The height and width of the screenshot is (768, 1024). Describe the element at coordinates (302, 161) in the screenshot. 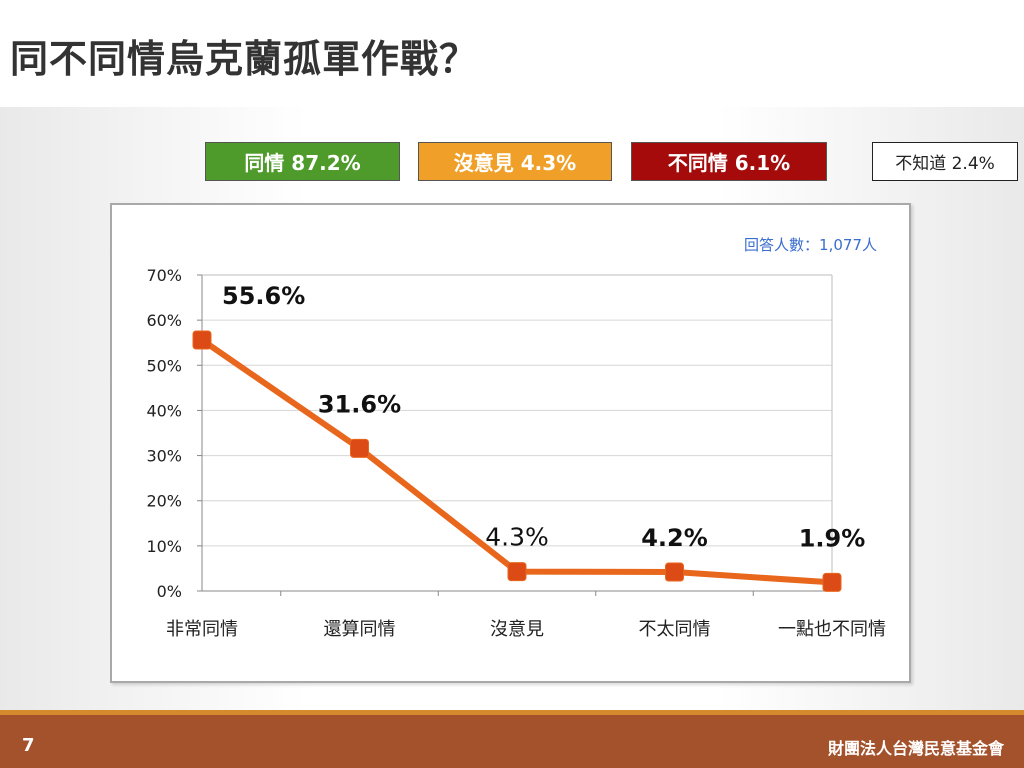

I see `summary-box-sympathize: 同情 87.2%` at that location.